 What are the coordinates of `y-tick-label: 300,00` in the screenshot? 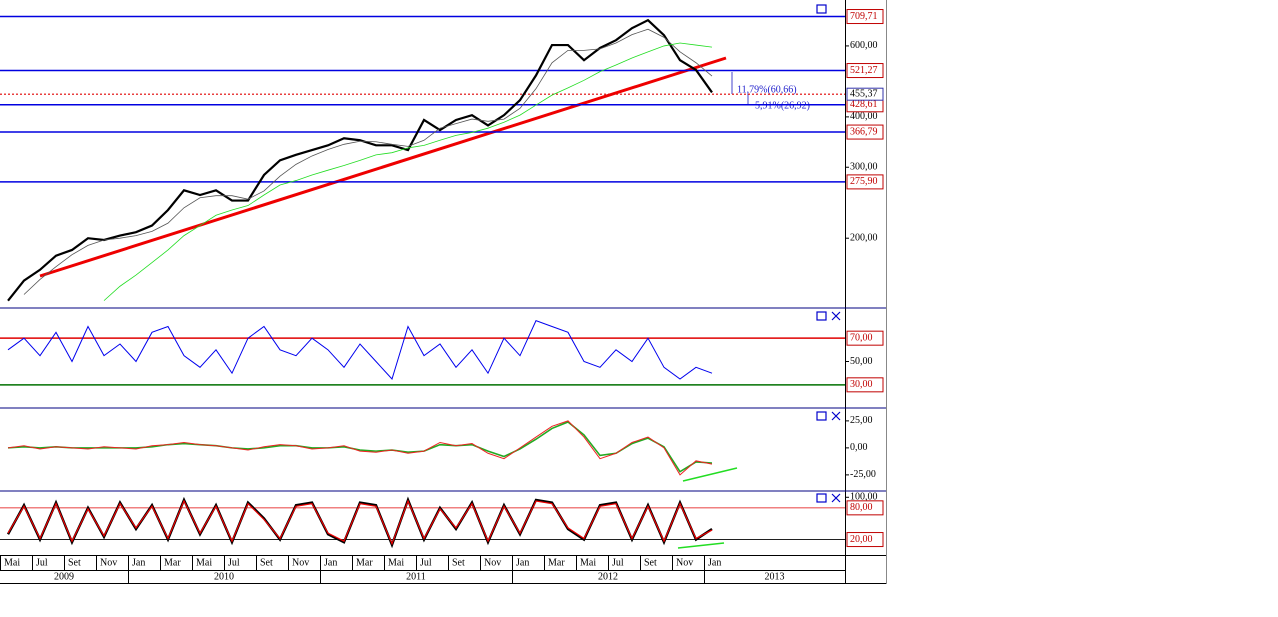 It's located at (864, 167).